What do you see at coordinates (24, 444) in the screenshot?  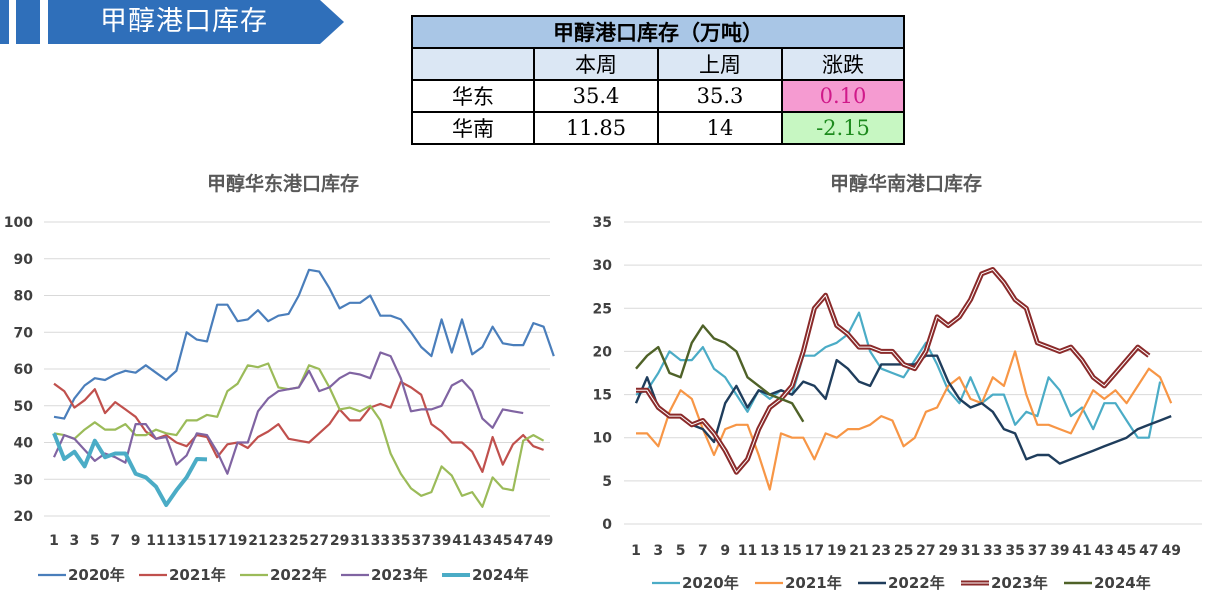 I see `y-tick-label: 40` at bounding box center [24, 444].